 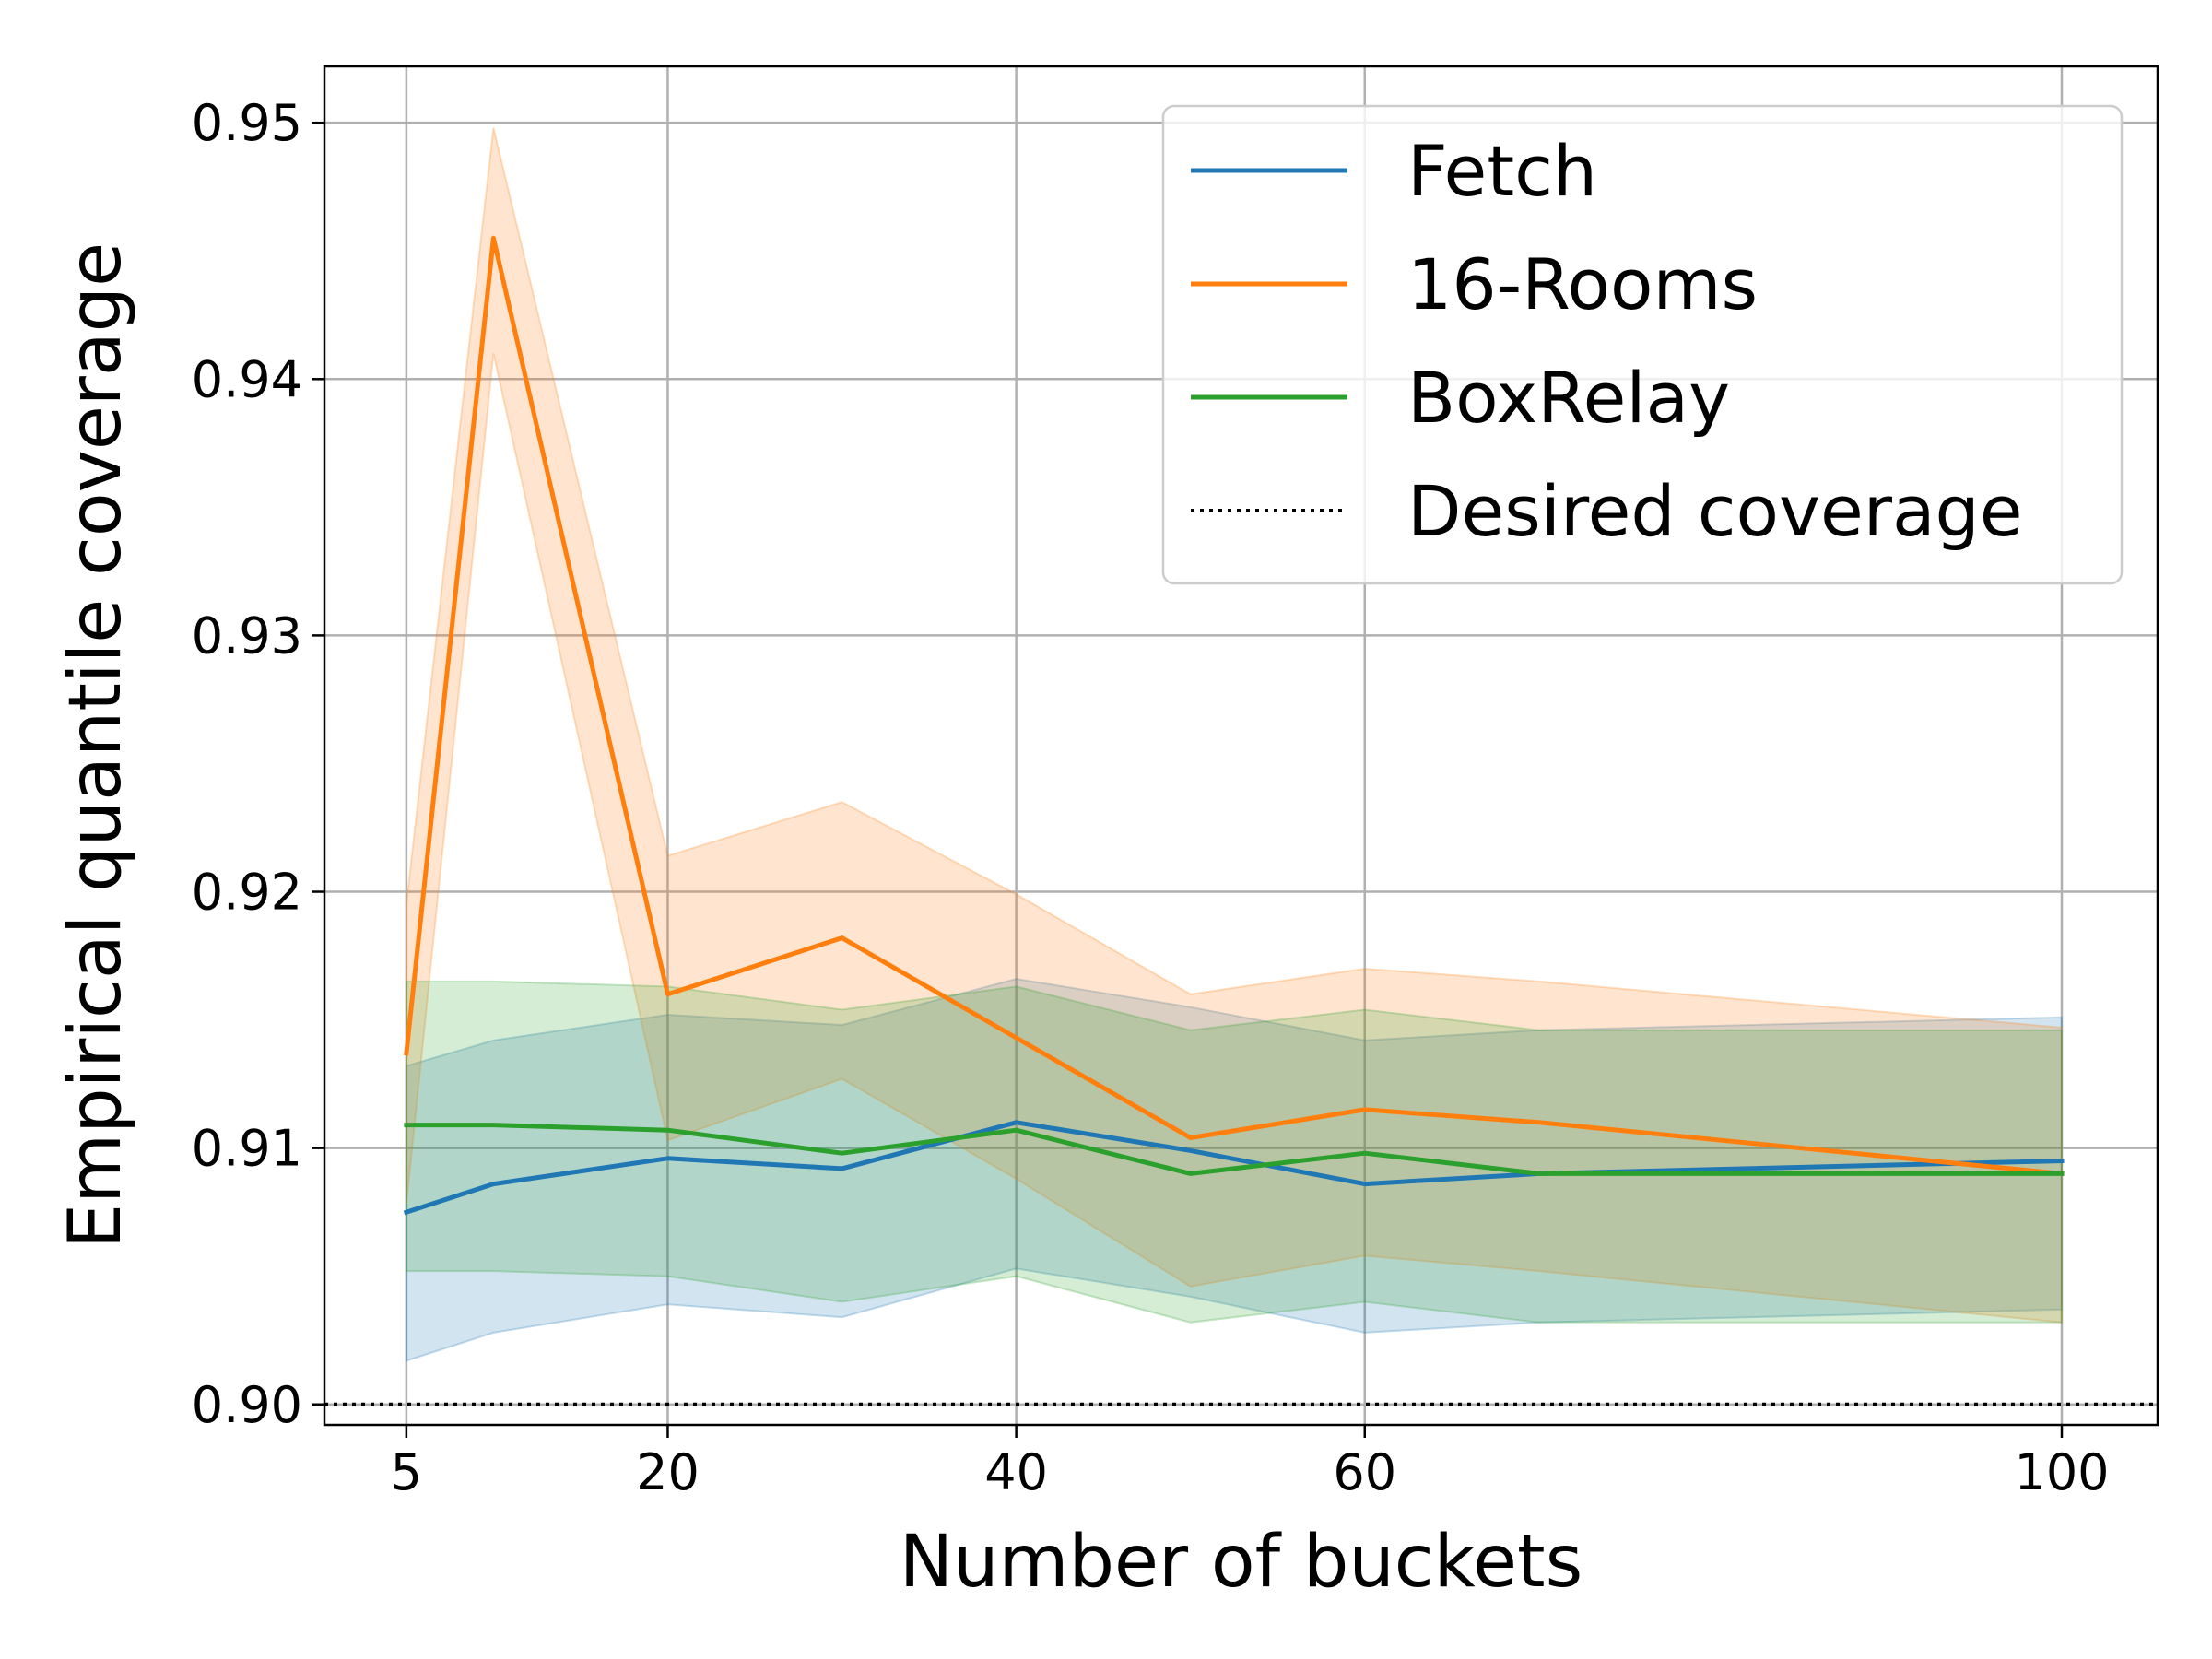 What do you see at coordinates (247, 379) in the screenshot?
I see `y-tick-label: 0.94` at bounding box center [247, 379].